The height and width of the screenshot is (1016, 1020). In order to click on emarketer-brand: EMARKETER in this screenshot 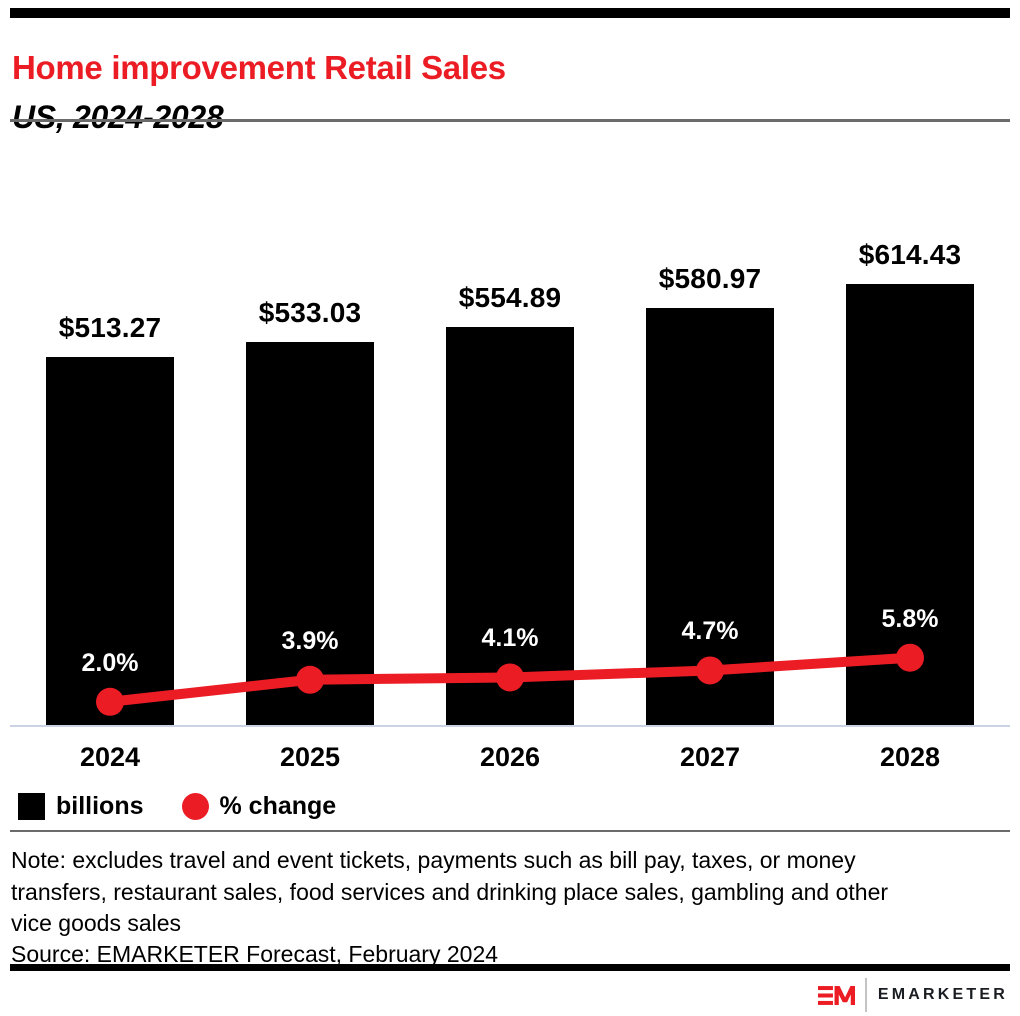, I will do `click(912, 995)`.